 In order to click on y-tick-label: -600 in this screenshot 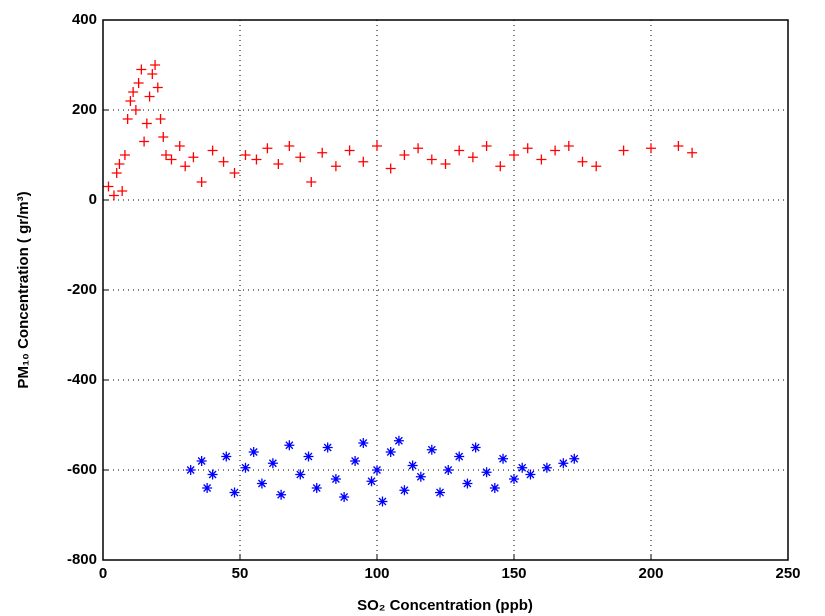, I will do `click(82, 469)`.